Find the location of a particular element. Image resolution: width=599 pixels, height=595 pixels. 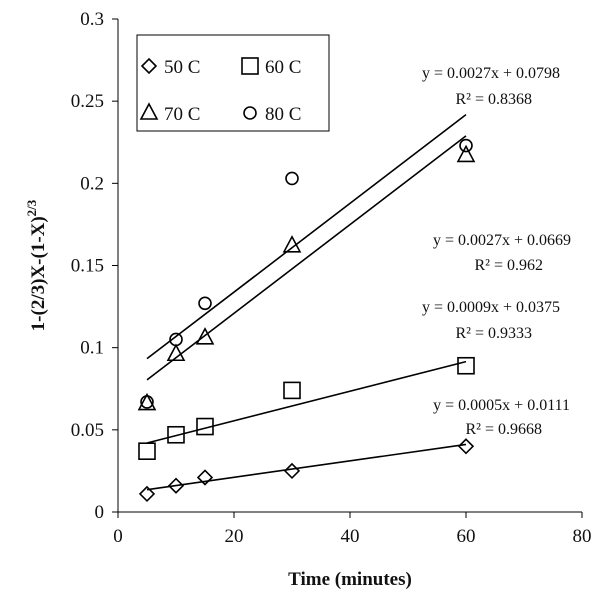

legend-marker-triangle is located at coordinates (149, 111).